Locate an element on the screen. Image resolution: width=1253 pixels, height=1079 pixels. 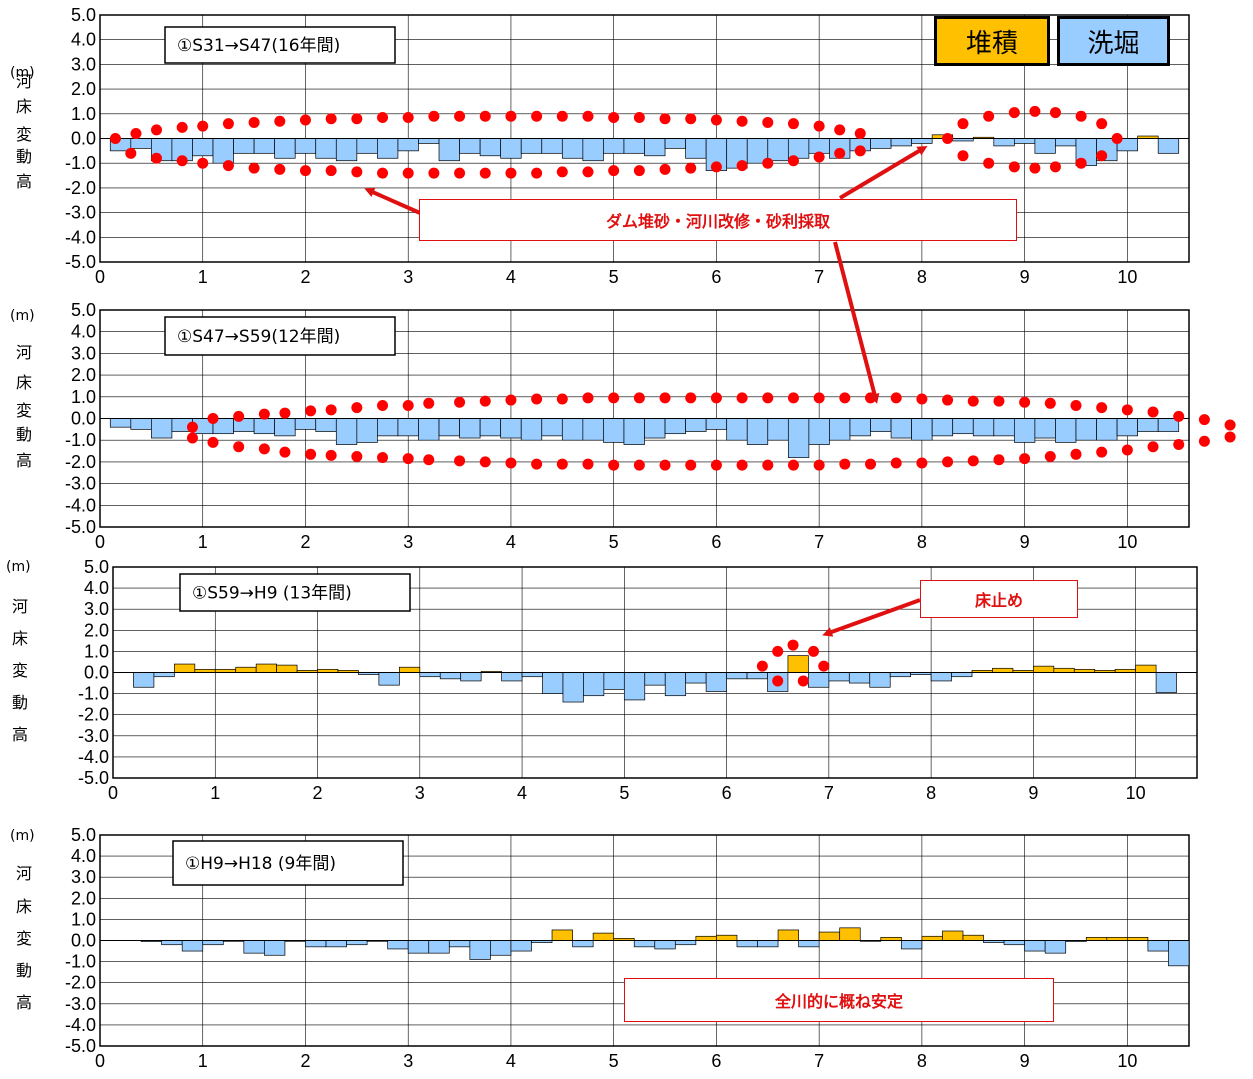
x-tick-label: 2 is located at coordinates (318, 793).